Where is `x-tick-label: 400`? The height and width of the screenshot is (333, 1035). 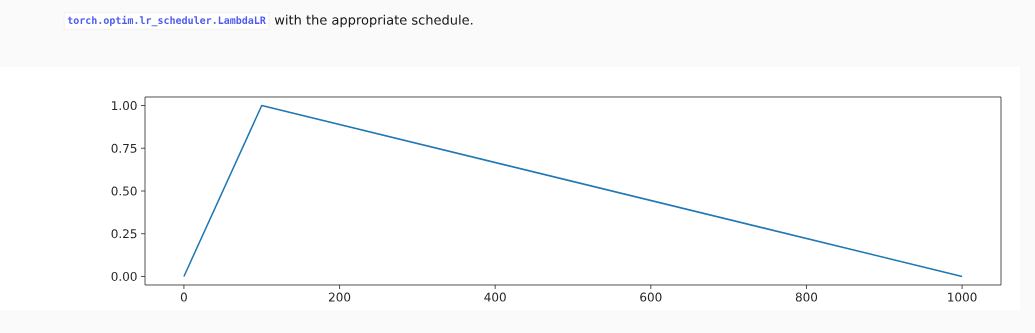
x-tick-label: 400 is located at coordinates (495, 297).